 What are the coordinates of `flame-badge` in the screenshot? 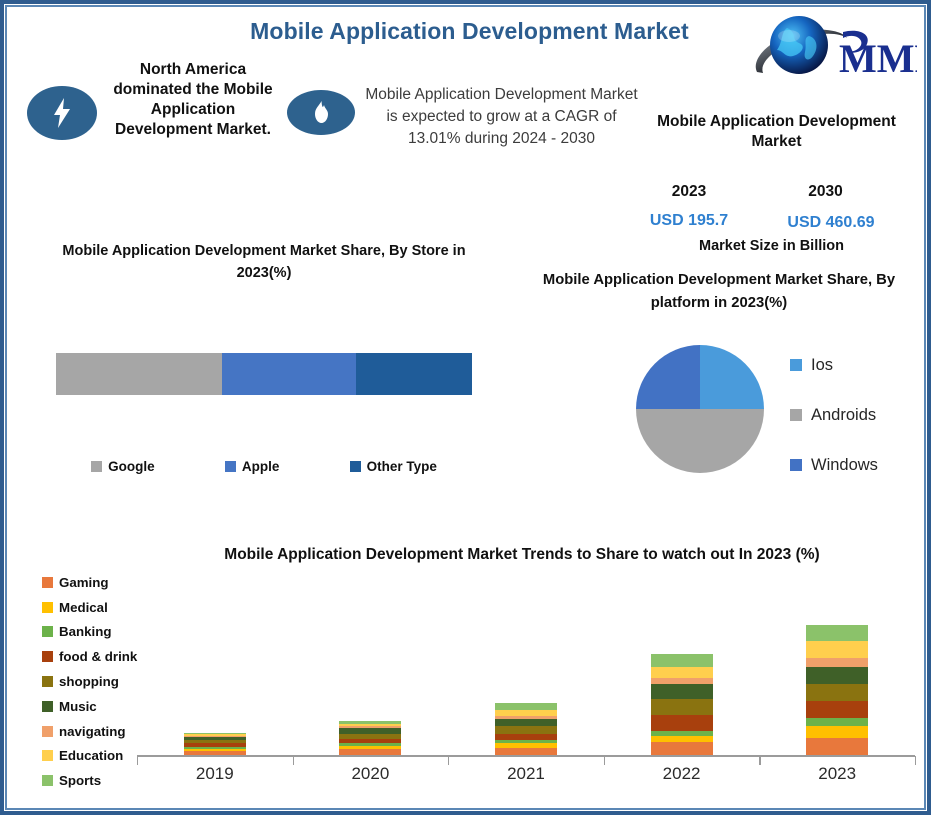 It's located at (321, 112).